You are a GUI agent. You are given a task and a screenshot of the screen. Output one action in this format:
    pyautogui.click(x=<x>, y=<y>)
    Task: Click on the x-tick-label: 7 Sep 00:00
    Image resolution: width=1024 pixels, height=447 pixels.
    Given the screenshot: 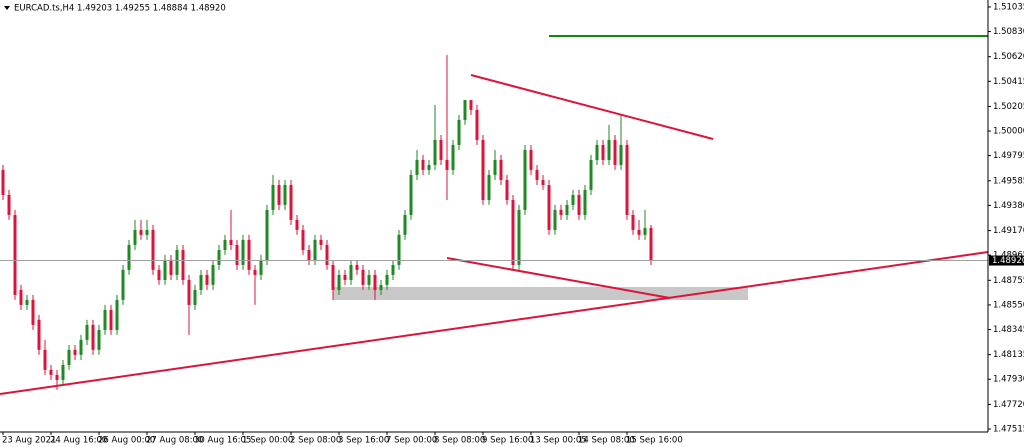 What is the action you would take?
    pyautogui.click(x=411, y=441)
    